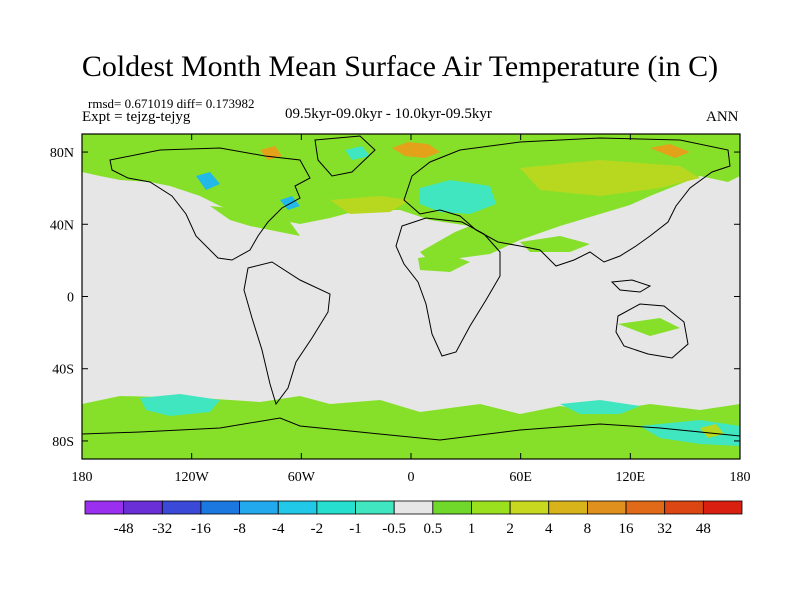 The image size is (800, 600). What do you see at coordinates (388, 114) in the screenshot?
I see `period-label: 09.5kyr-09.0kyr - 10.0kyr-09.5kyr` at bounding box center [388, 114].